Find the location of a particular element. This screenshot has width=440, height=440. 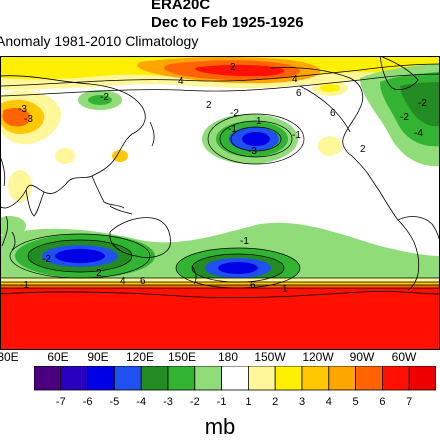

colorbar-tick-label: -4 is located at coordinates (141, 402).